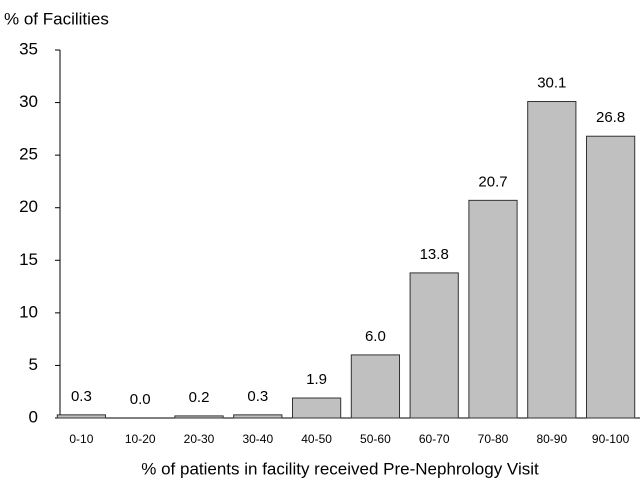 This screenshot has width=644, height=486. I want to click on value-label: 13.8, so click(434, 254).